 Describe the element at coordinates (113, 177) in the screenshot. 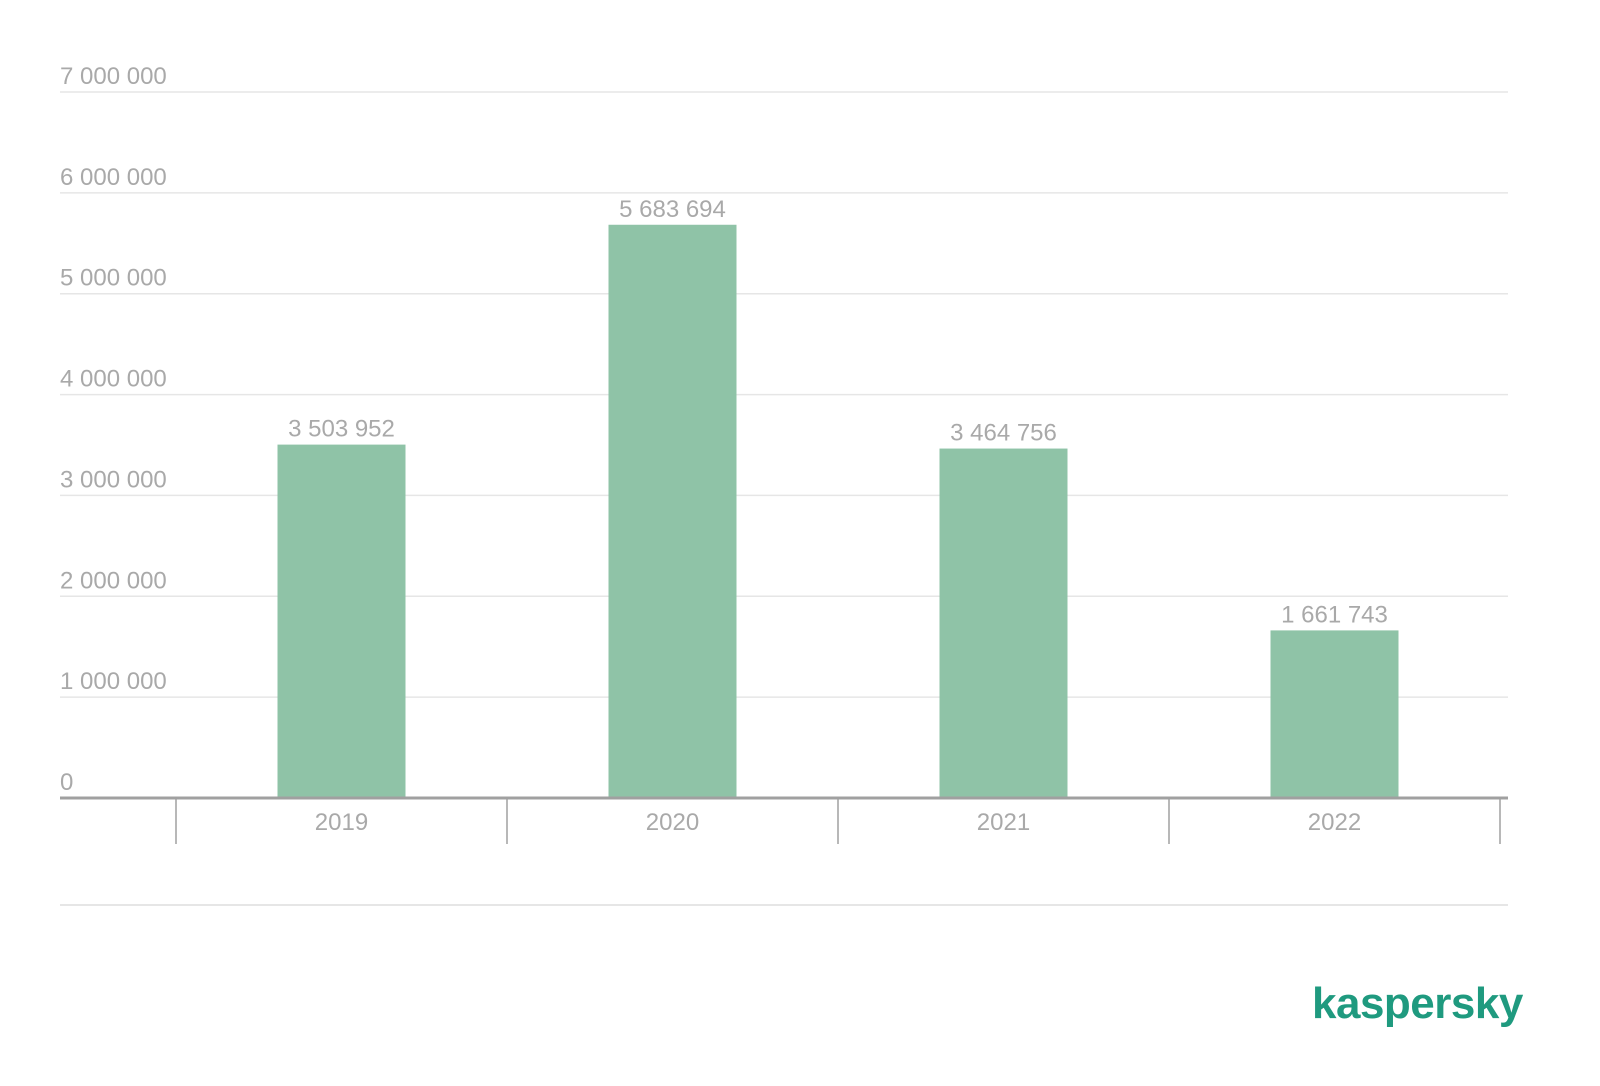

I see `y-tick-label: 6 000 000` at that location.